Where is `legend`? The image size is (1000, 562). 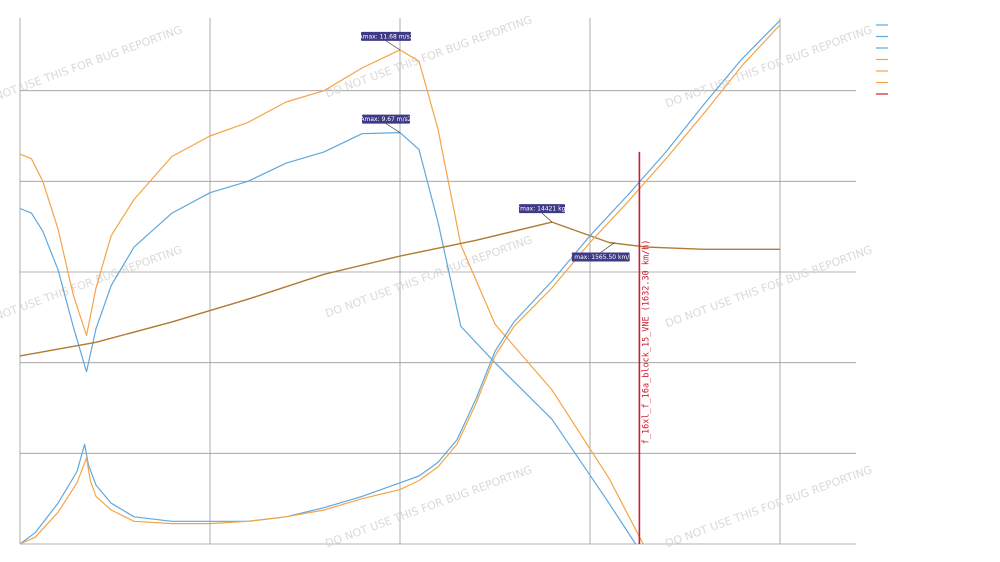 legend is located at coordinates (882, 59).